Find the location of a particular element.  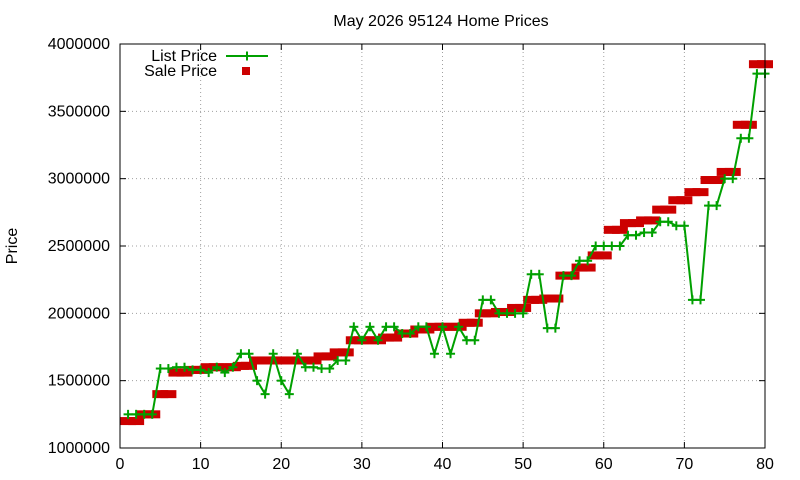

y-tick-label: 3500000 is located at coordinates (79, 111).